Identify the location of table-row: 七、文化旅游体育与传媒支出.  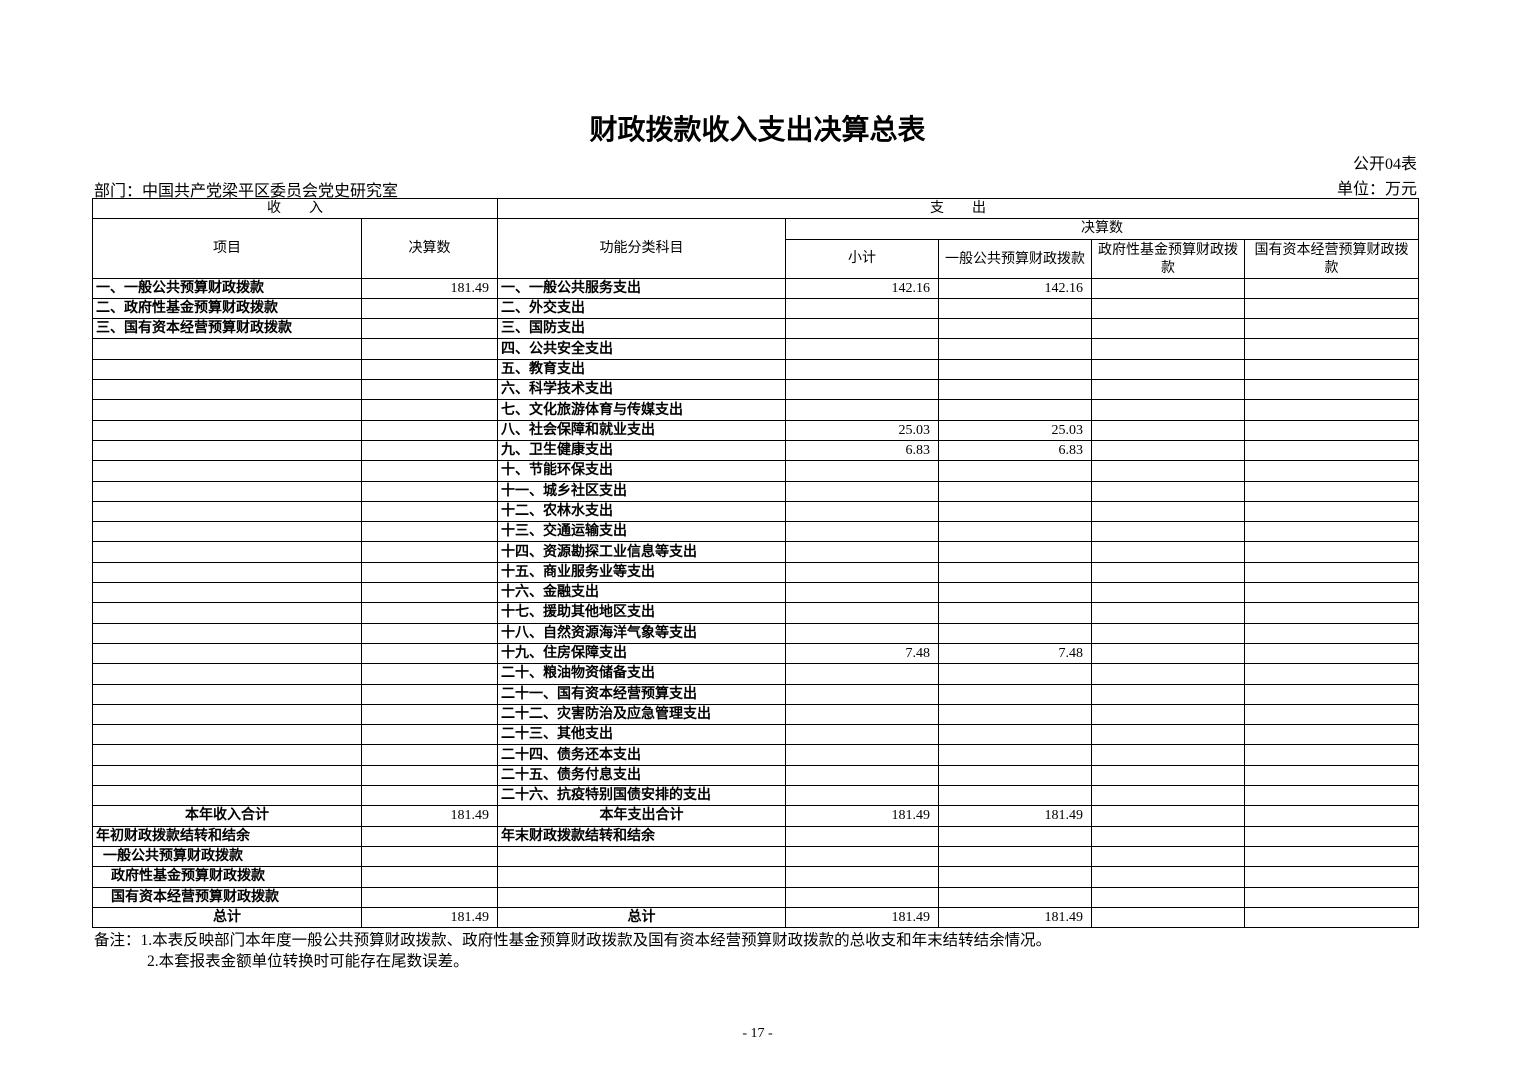
(756, 410).